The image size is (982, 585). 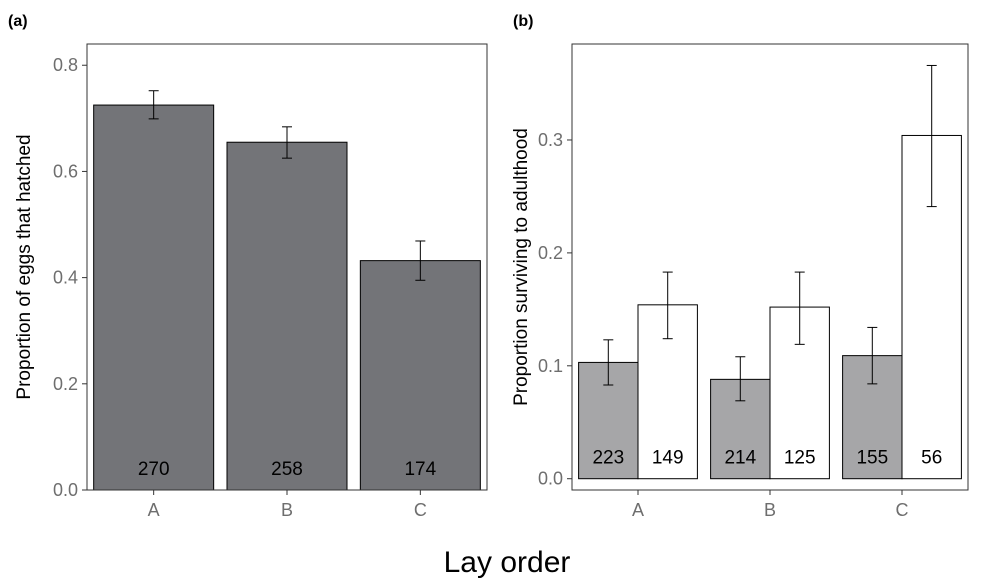 What do you see at coordinates (740, 458) in the screenshot?
I see `sample-size-label: 214` at bounding box center [740, 458].